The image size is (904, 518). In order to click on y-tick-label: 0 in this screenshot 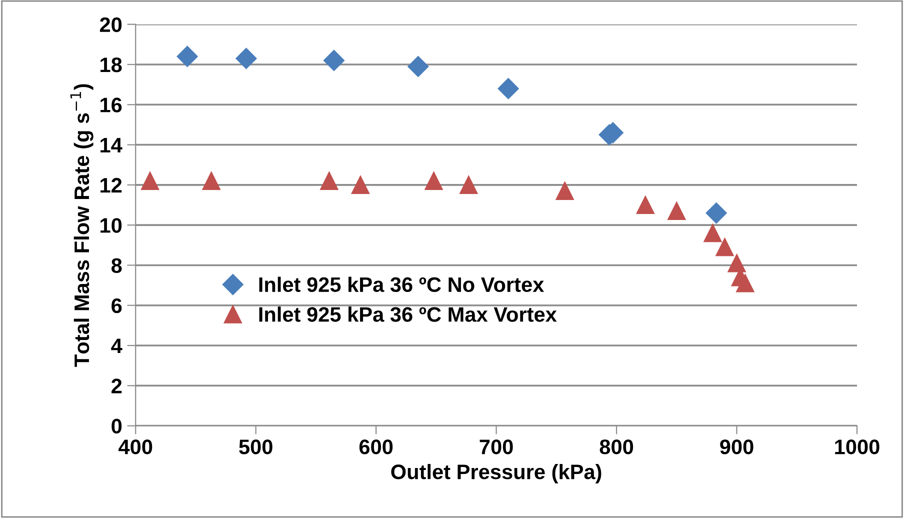, I will do `click(117, 426)`.